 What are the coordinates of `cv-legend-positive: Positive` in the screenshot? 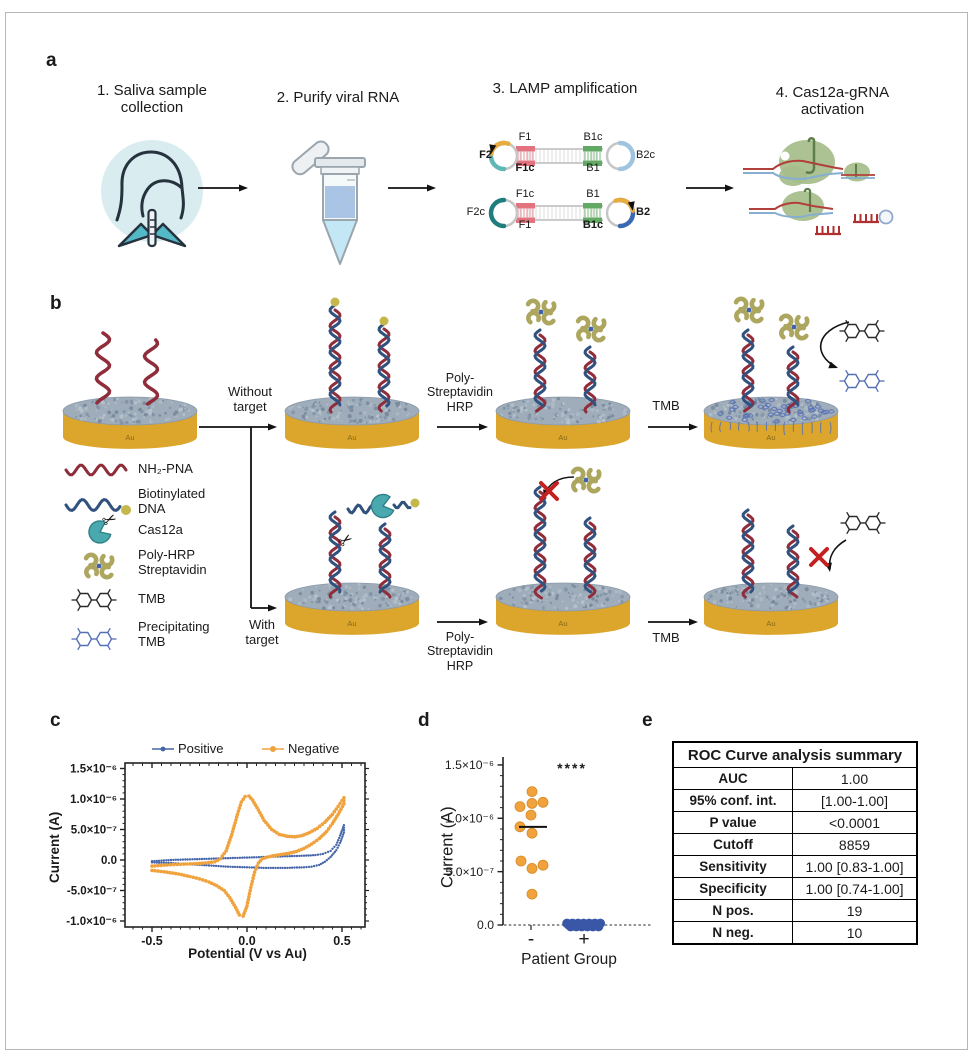 It's located at (201, 748).